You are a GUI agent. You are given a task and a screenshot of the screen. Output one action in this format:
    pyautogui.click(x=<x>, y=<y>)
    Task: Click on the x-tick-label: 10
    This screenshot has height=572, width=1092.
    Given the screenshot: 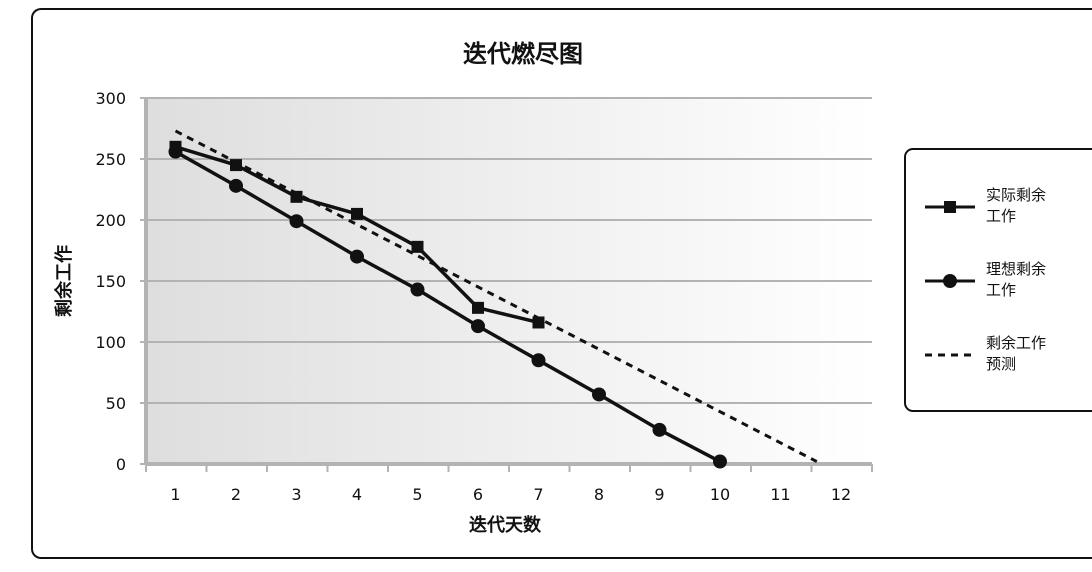 What is the action you would take?
    pyautogui.click(x=720, y=494)
    